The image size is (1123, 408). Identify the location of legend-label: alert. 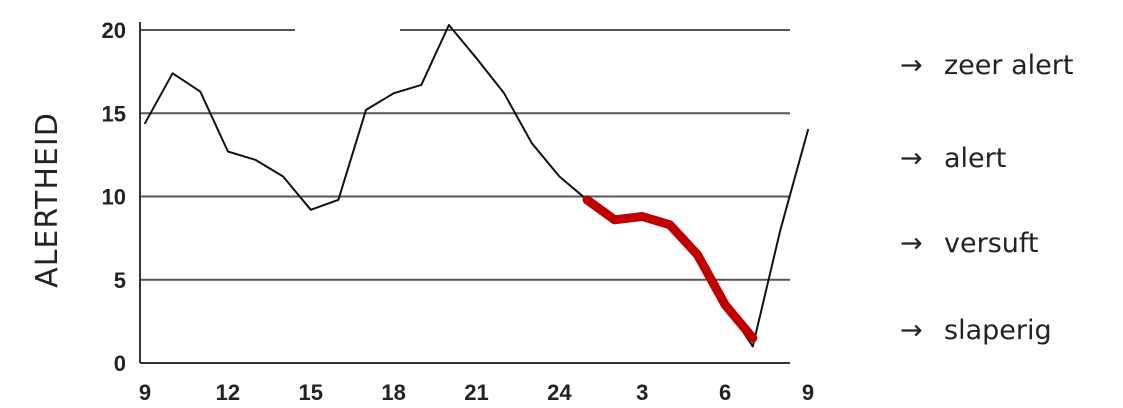
(975, 158).